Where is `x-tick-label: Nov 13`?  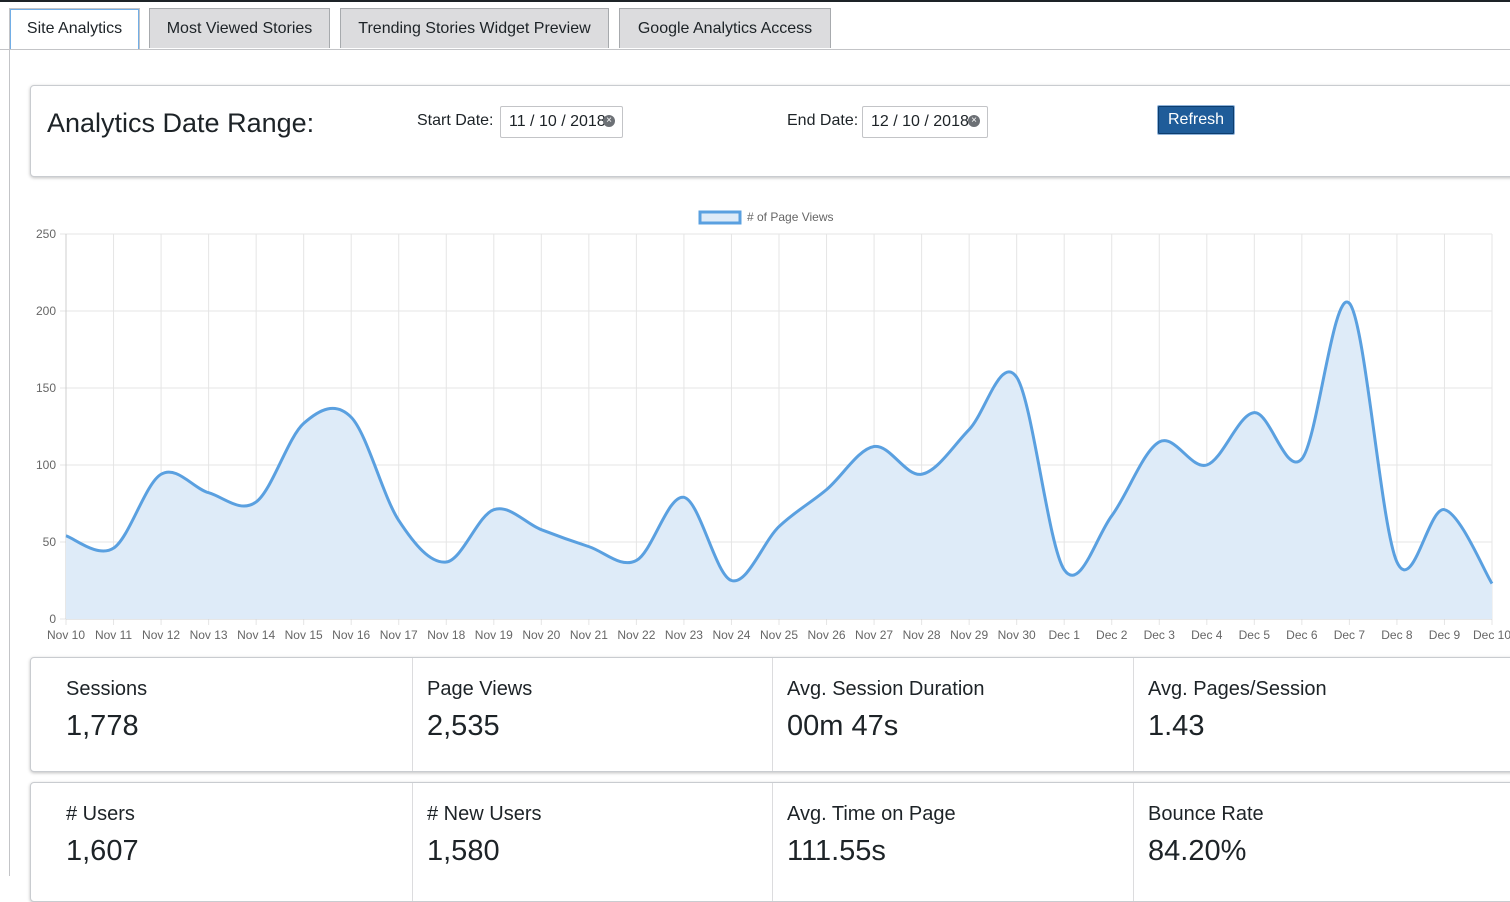
x-tick-label: Nov 13 is located at coordinates (209, 635).